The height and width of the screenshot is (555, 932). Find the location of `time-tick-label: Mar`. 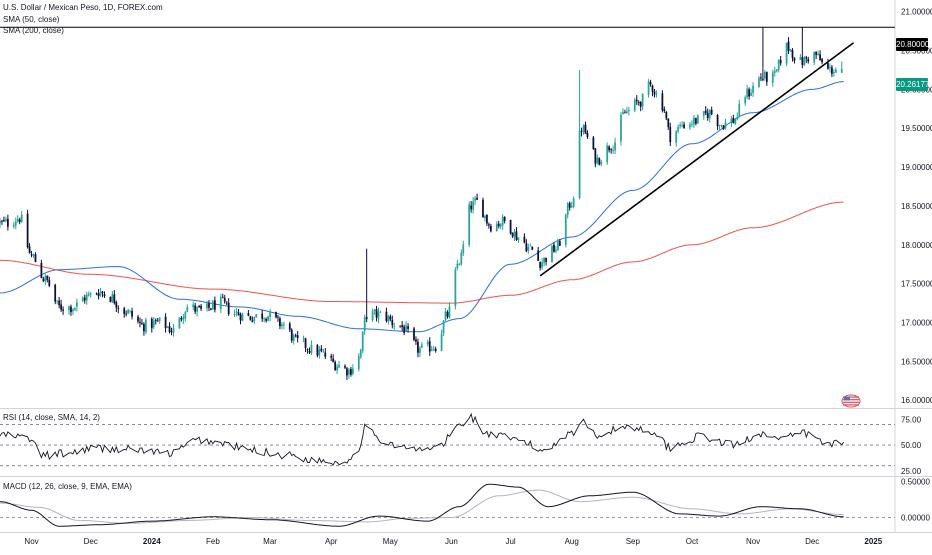

time-tick-label: Mar is located at coordinates (270, 541).